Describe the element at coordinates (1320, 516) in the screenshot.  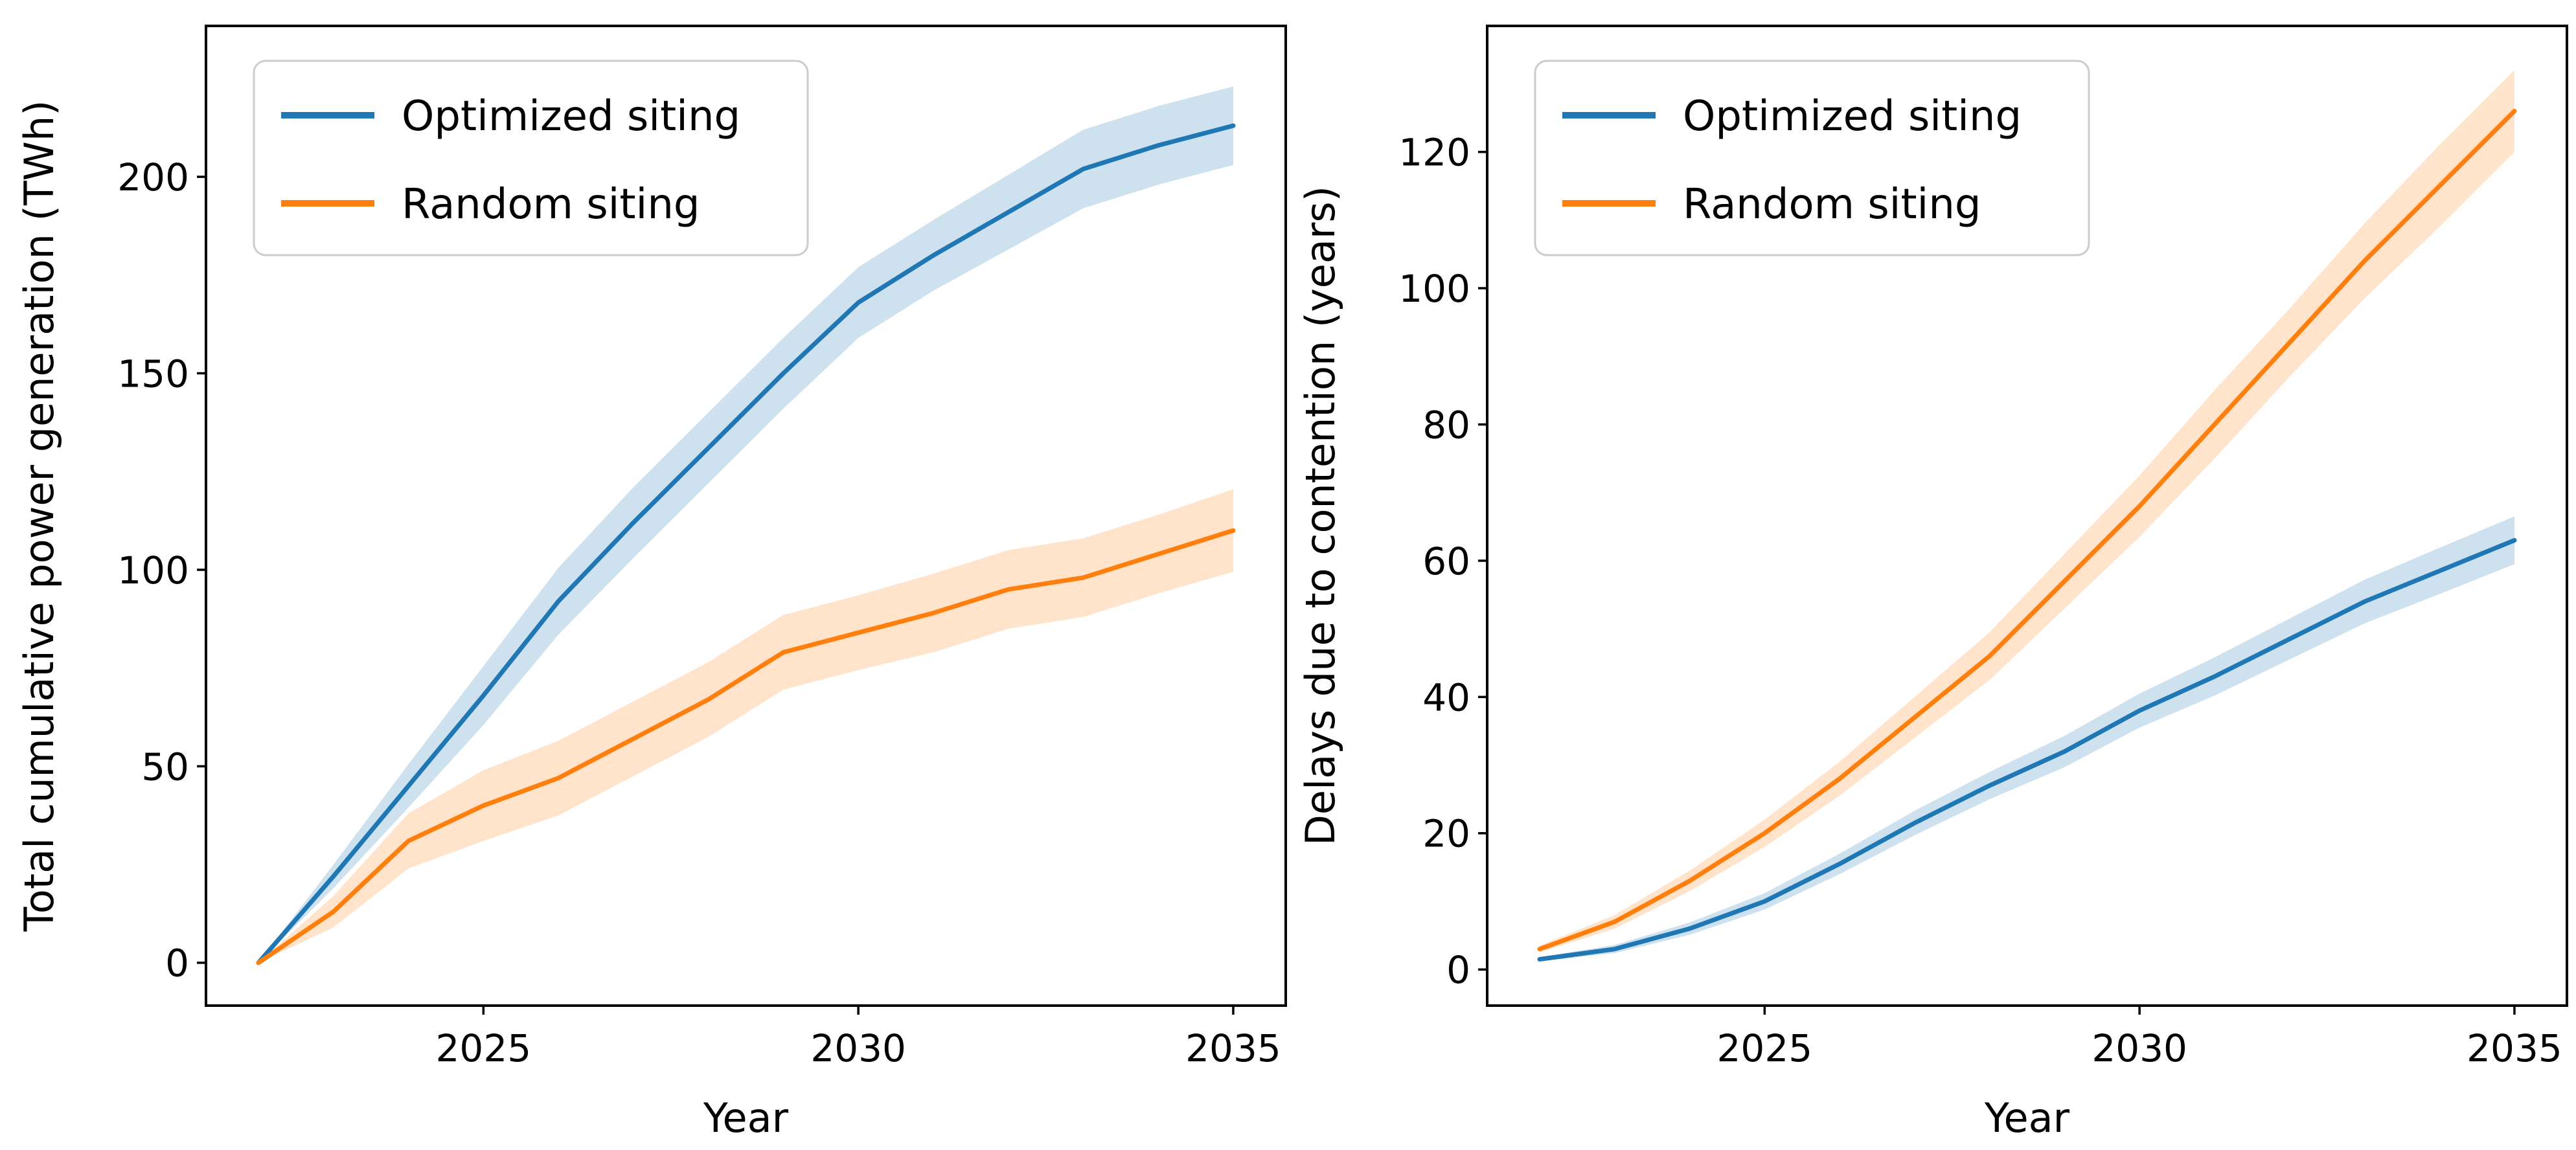
I see `y-axis-label: Delays due to contention (years)` at that location.